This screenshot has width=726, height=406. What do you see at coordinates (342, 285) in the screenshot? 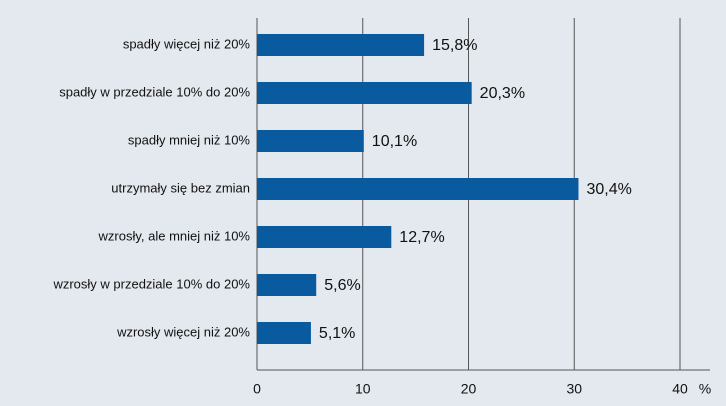
I see `value-label: 5,6%` at bounding box center [342, 285].